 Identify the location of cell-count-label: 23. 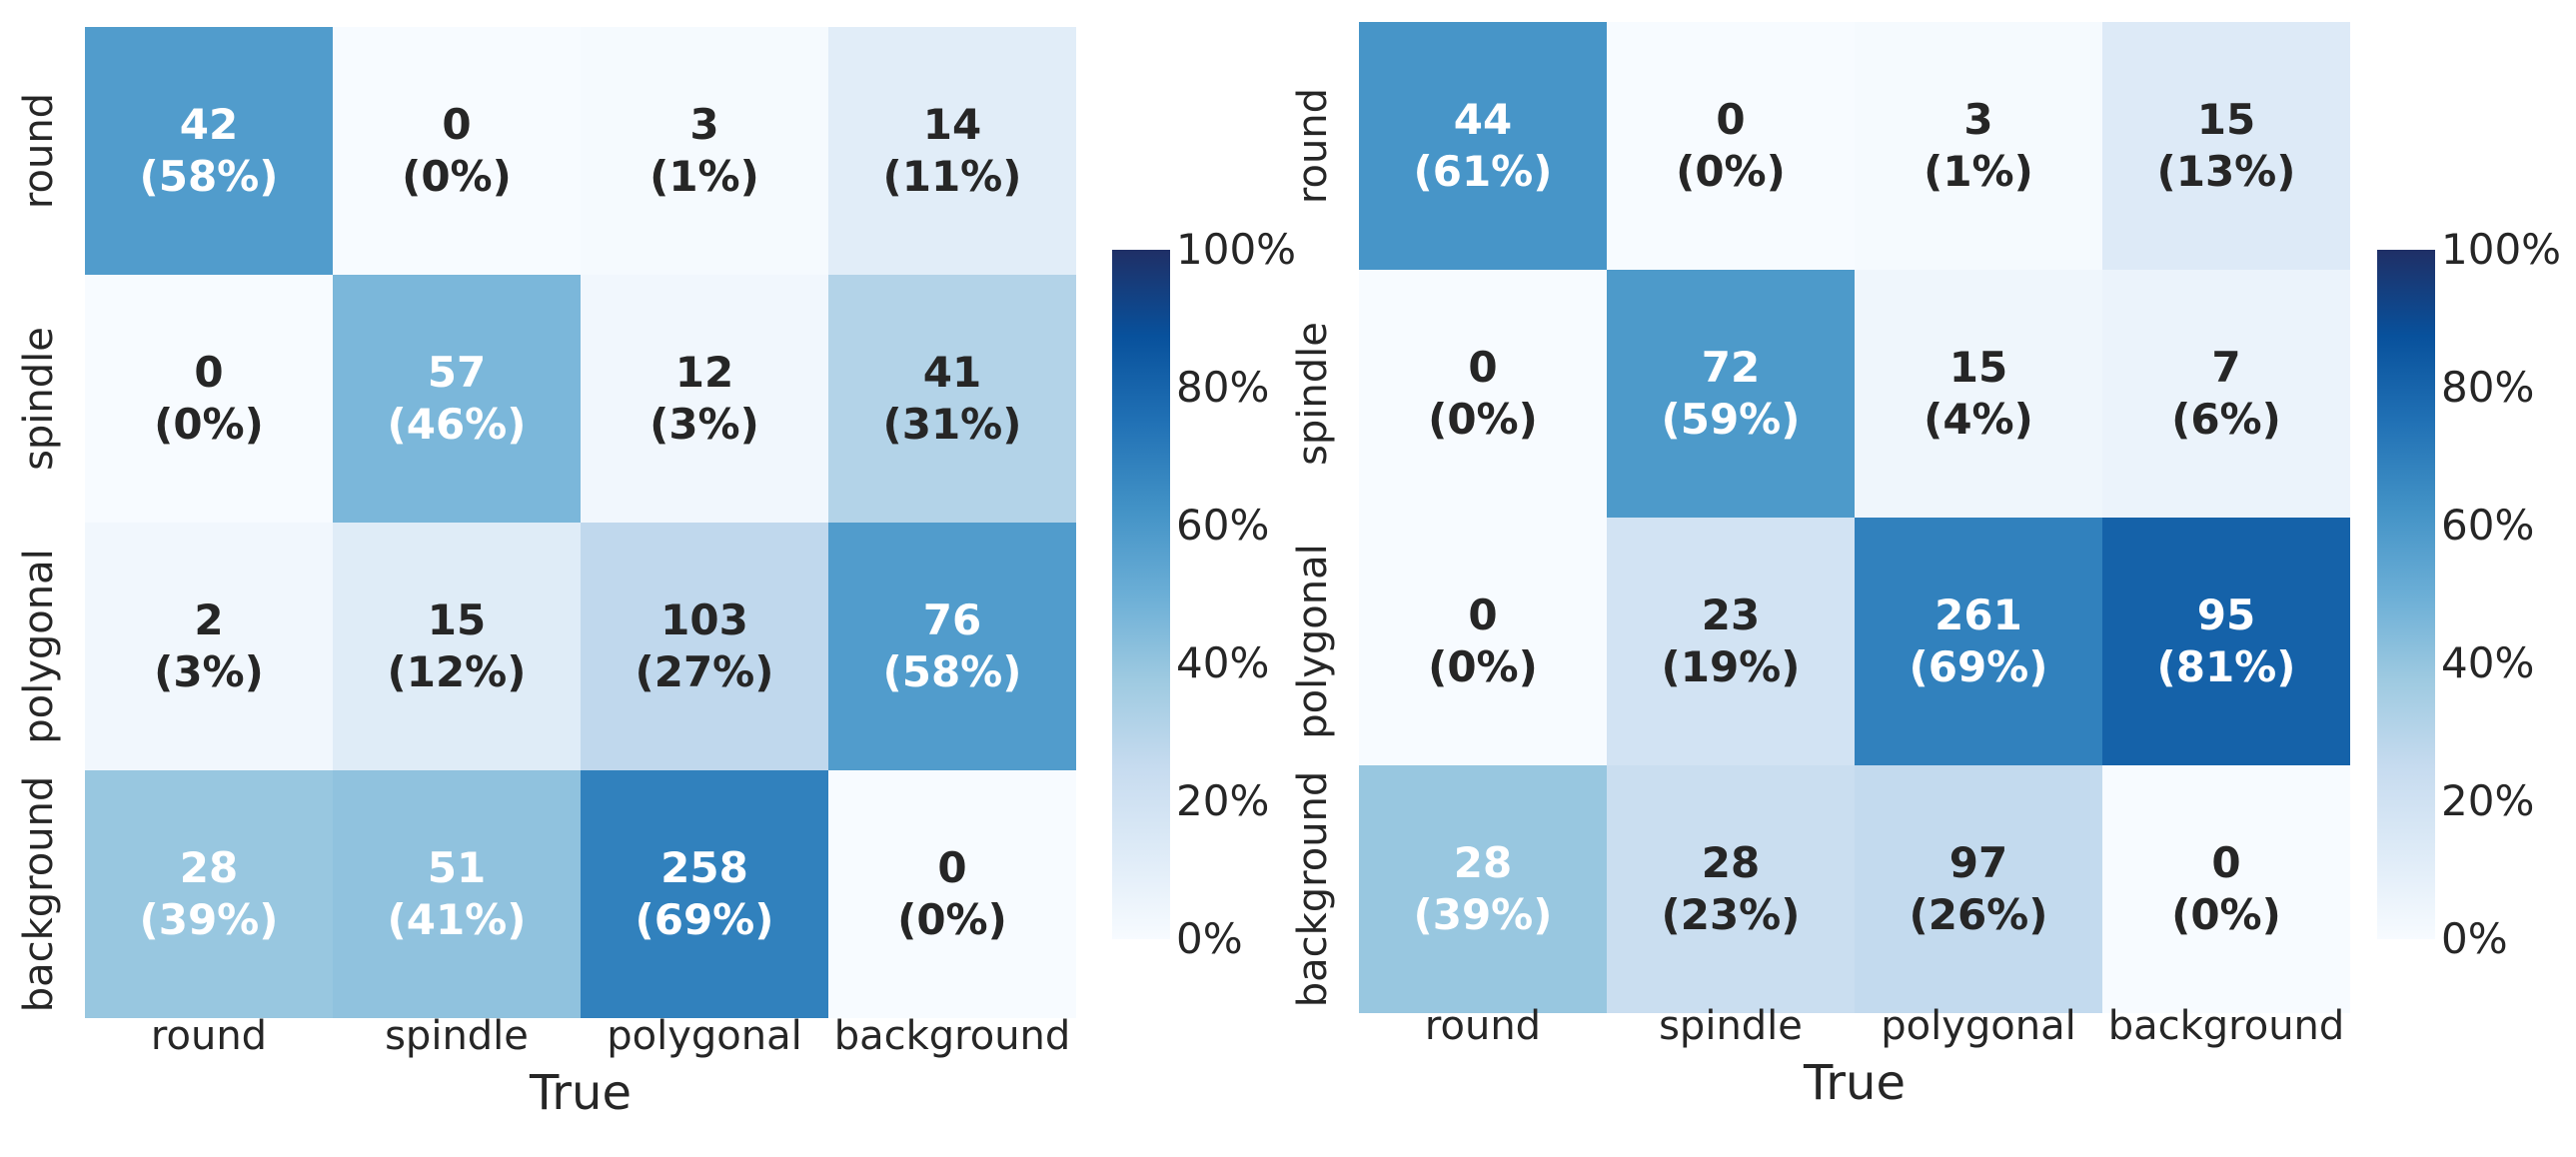
(1731, 614).